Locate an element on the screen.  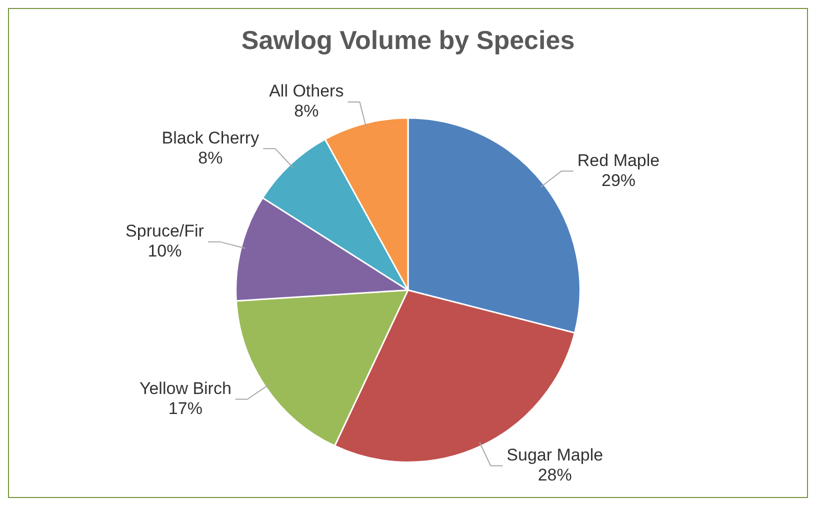
slice-label: Sugar Maple is located at coordinates (555, 454).